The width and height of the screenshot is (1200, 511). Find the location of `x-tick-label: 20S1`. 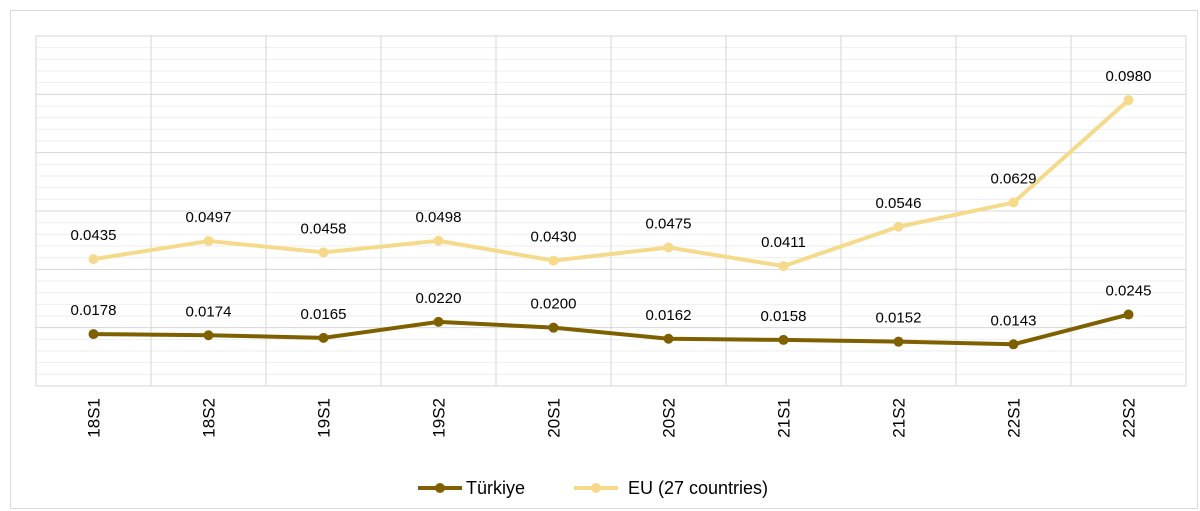

x-tick-label: 20S1 is located at coordinates (554, 418).